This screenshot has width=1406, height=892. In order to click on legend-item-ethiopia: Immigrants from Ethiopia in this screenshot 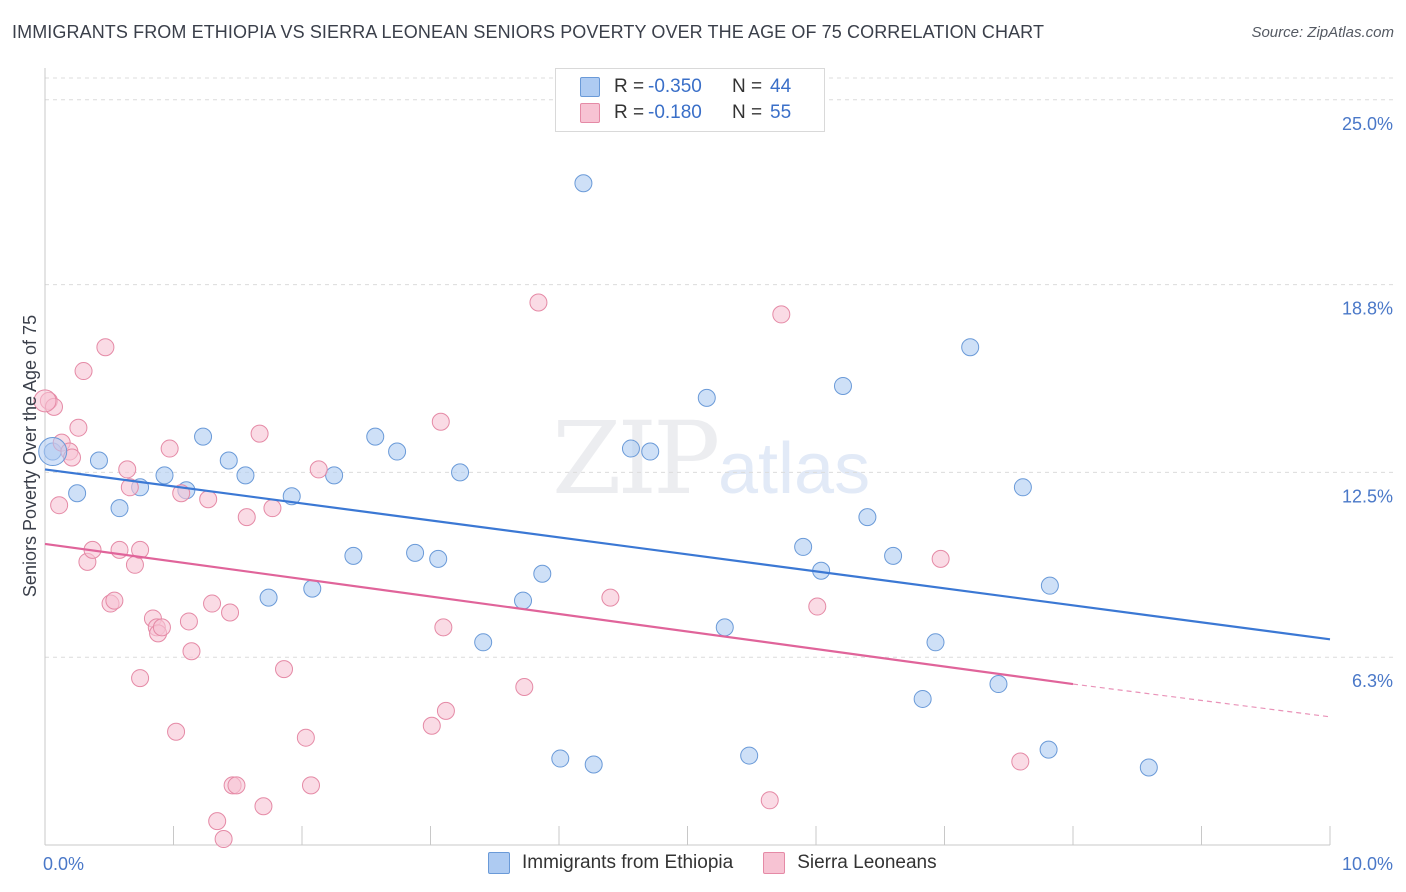, I will do `click(610, 863)`.